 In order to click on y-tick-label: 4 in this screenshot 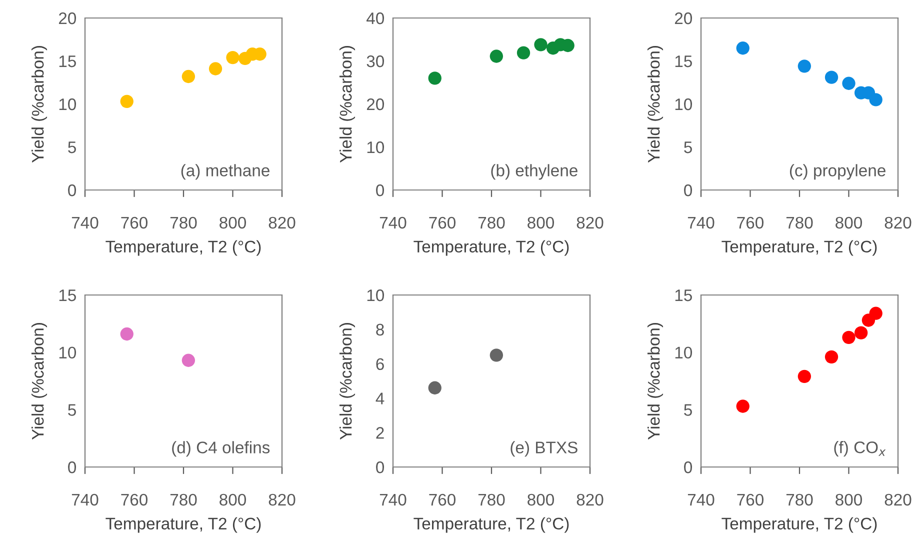, I will do `click(380, 398)`.